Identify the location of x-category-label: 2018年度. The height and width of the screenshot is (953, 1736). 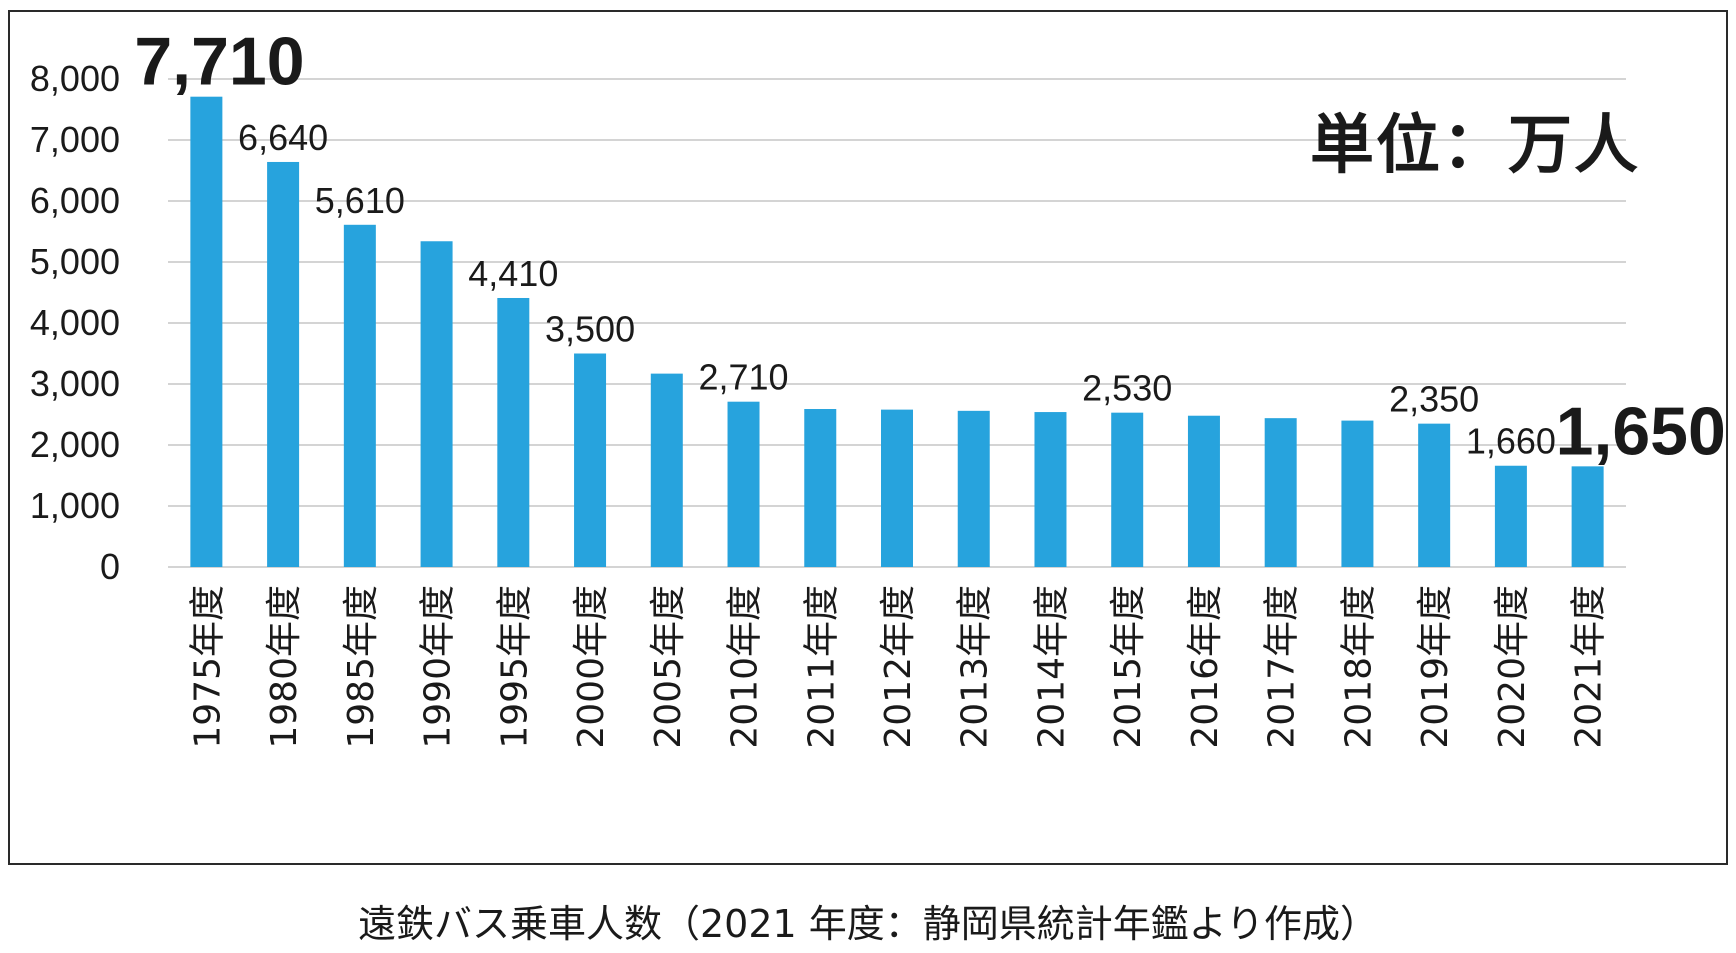
(1358, 667).